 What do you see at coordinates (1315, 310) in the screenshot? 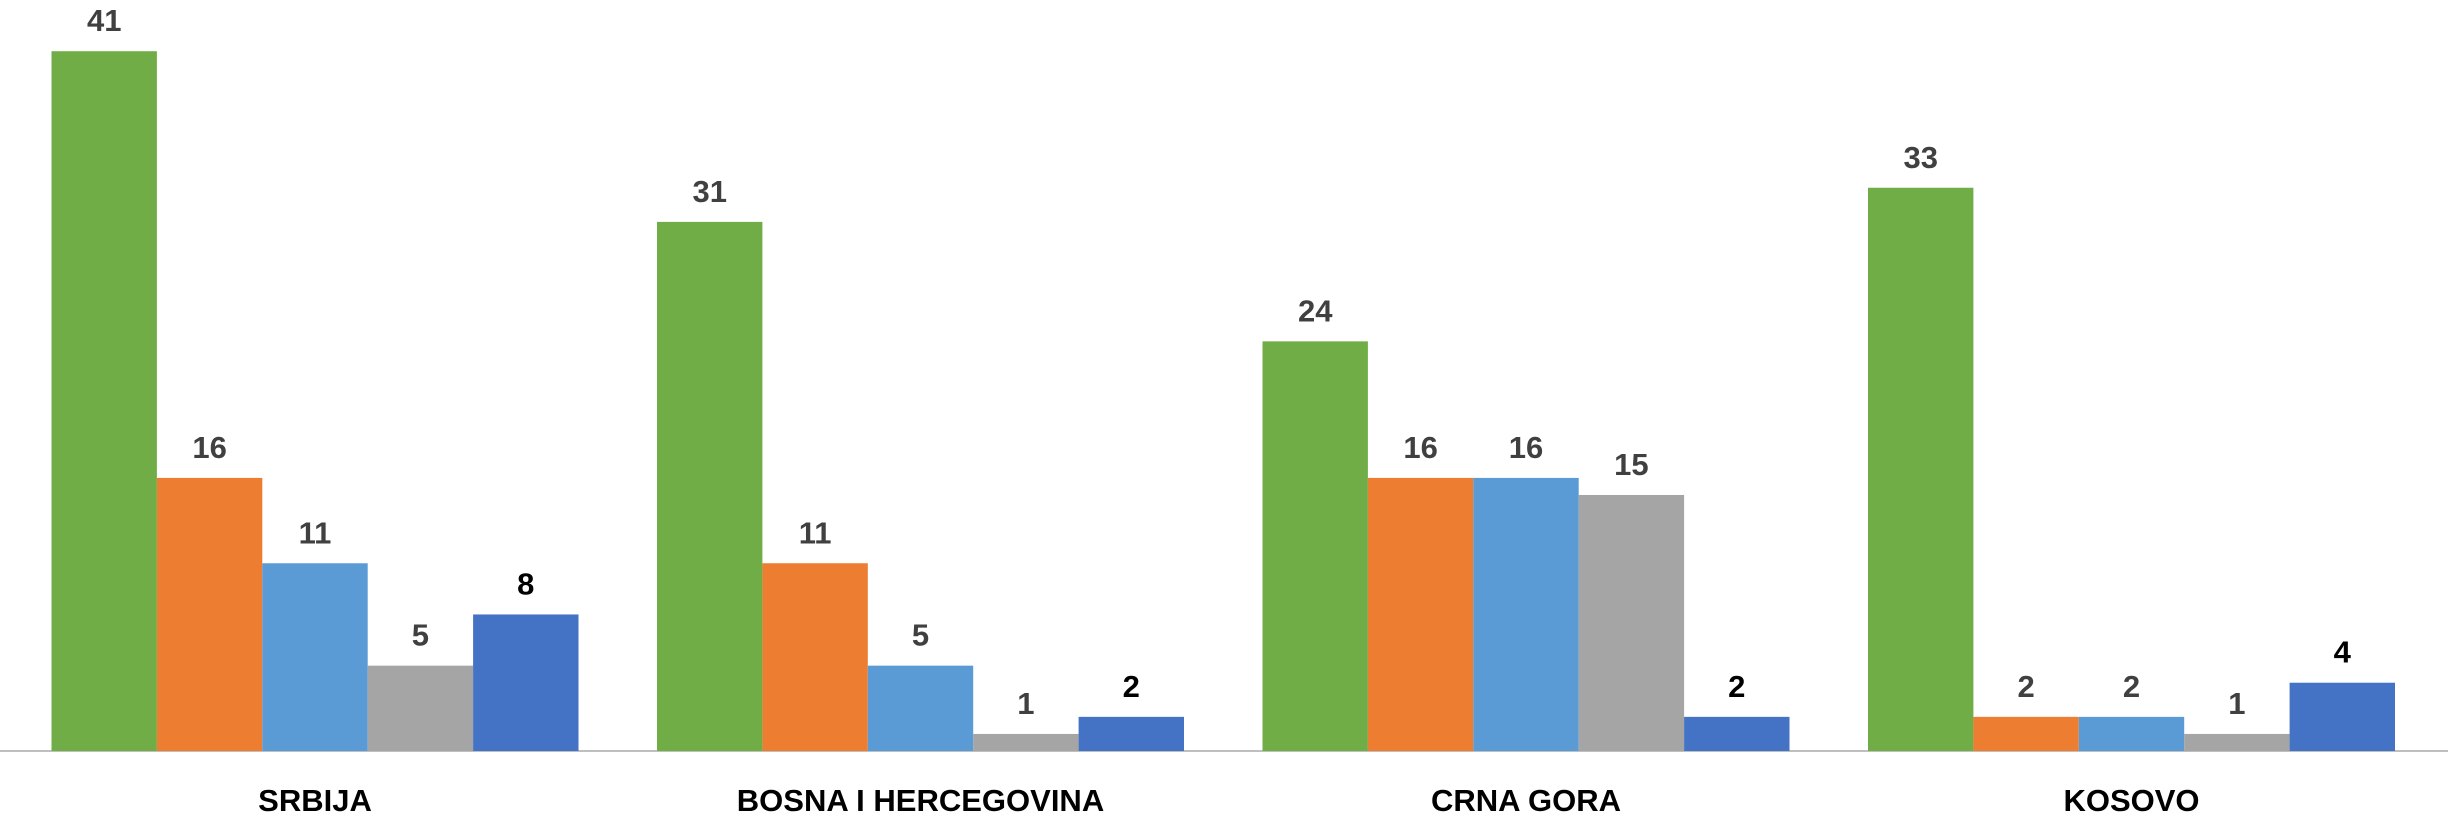
I see `data-label: 24` at bounding box center [1315, 310].